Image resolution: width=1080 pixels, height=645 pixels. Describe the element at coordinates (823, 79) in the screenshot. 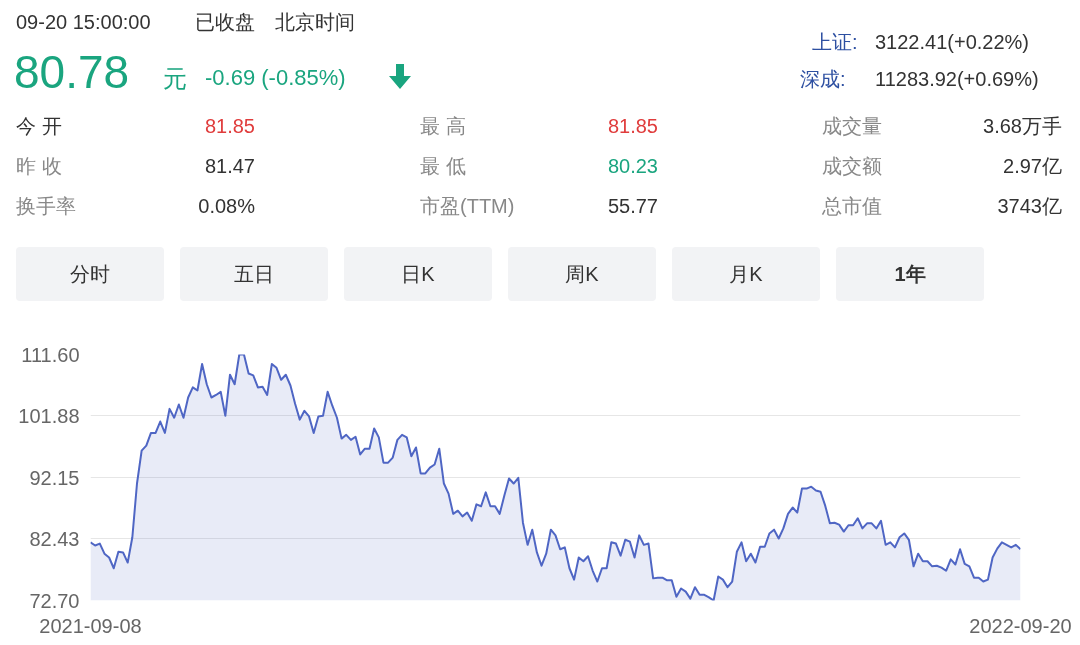

I see `text: 深成:` at that location.